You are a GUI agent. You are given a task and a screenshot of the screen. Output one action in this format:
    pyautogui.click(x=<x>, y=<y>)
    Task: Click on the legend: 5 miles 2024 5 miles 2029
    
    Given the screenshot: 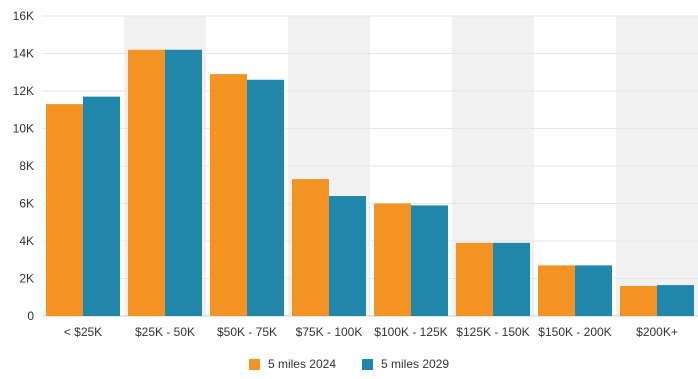 What is the action you would take?
    pyautogui.click(x=349, y=364)
    